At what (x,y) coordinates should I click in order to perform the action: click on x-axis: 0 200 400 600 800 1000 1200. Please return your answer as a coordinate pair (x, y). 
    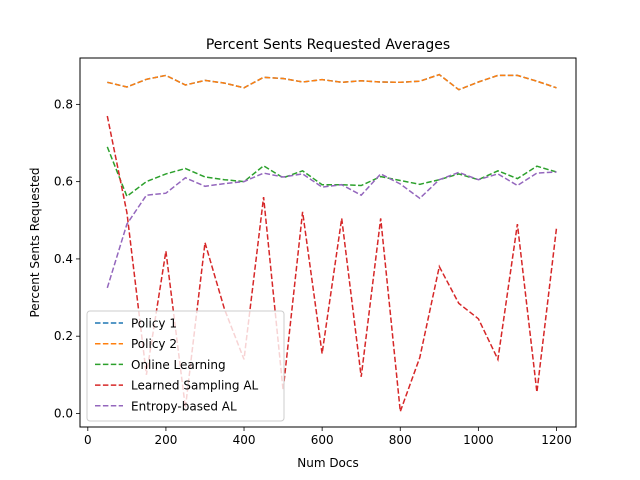
    Looking at the image, I should click on (328, 437).